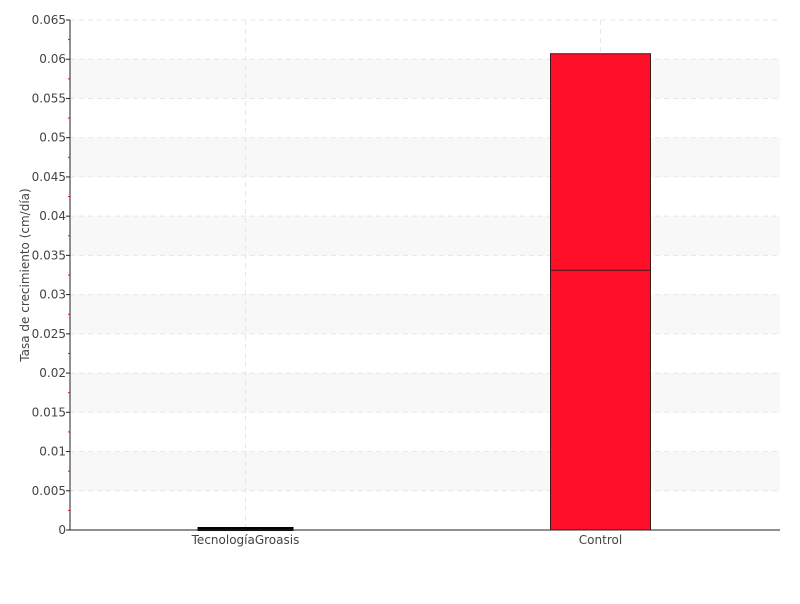 Image resolution: width=800 pixels, height=604 pixels. Describe the element at coordinates (52, 373) in the screenshot. I see `y-tick-label: 0.02` at that location.